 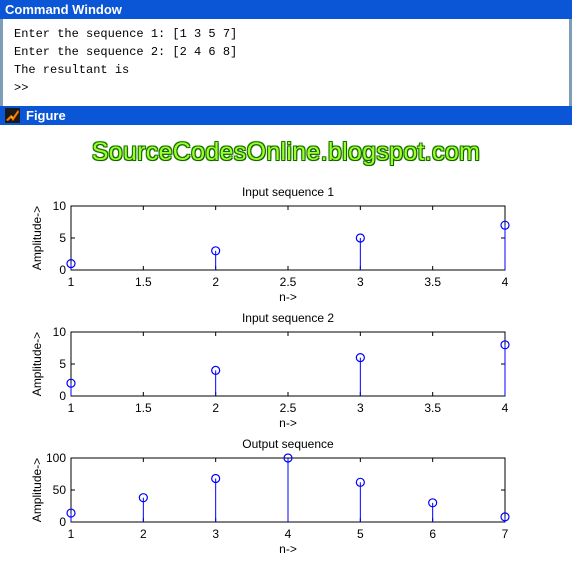 I want to click on command-window-titlebar: Command Window, so click(x=286, y=9).